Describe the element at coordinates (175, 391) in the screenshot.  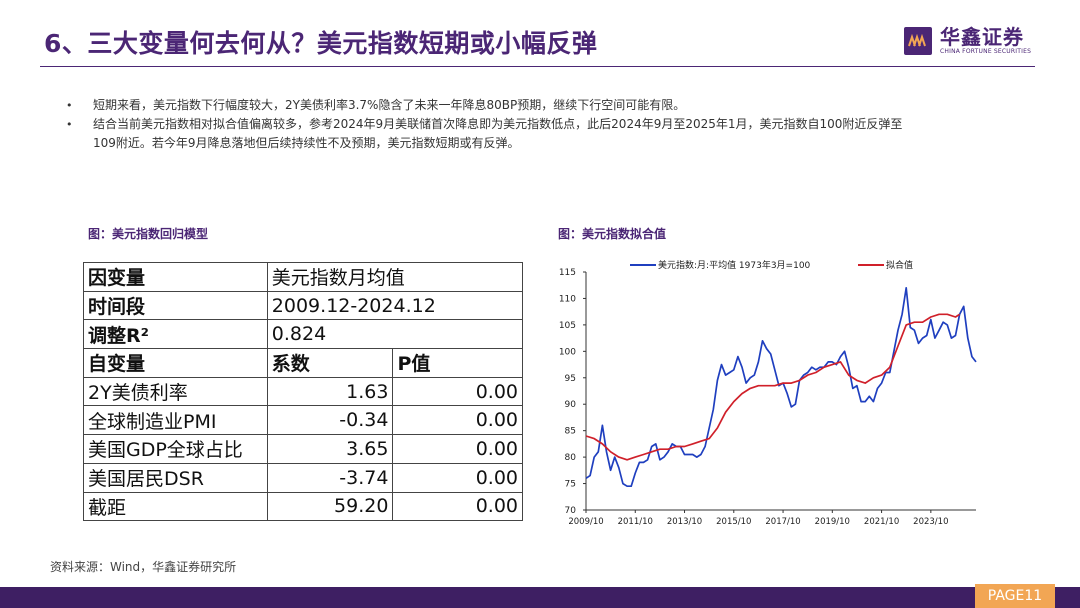
I see `table-cell: 2Y美债利率` at that location.